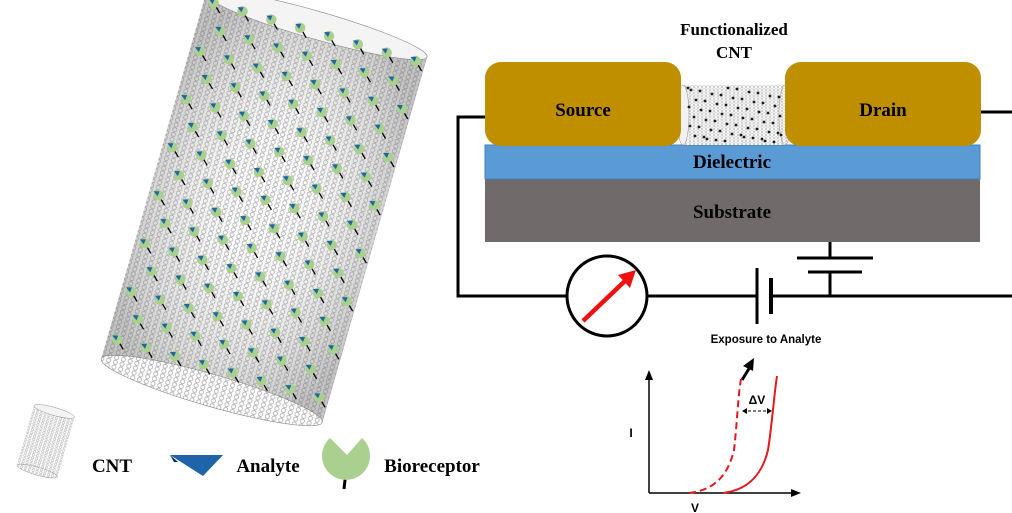 The width and height of the screenshot is (1012, 513). What do you see at coordinates (583, 110) in the screenshot?
I see `source-label: Source` at bounding box center [583, 110].